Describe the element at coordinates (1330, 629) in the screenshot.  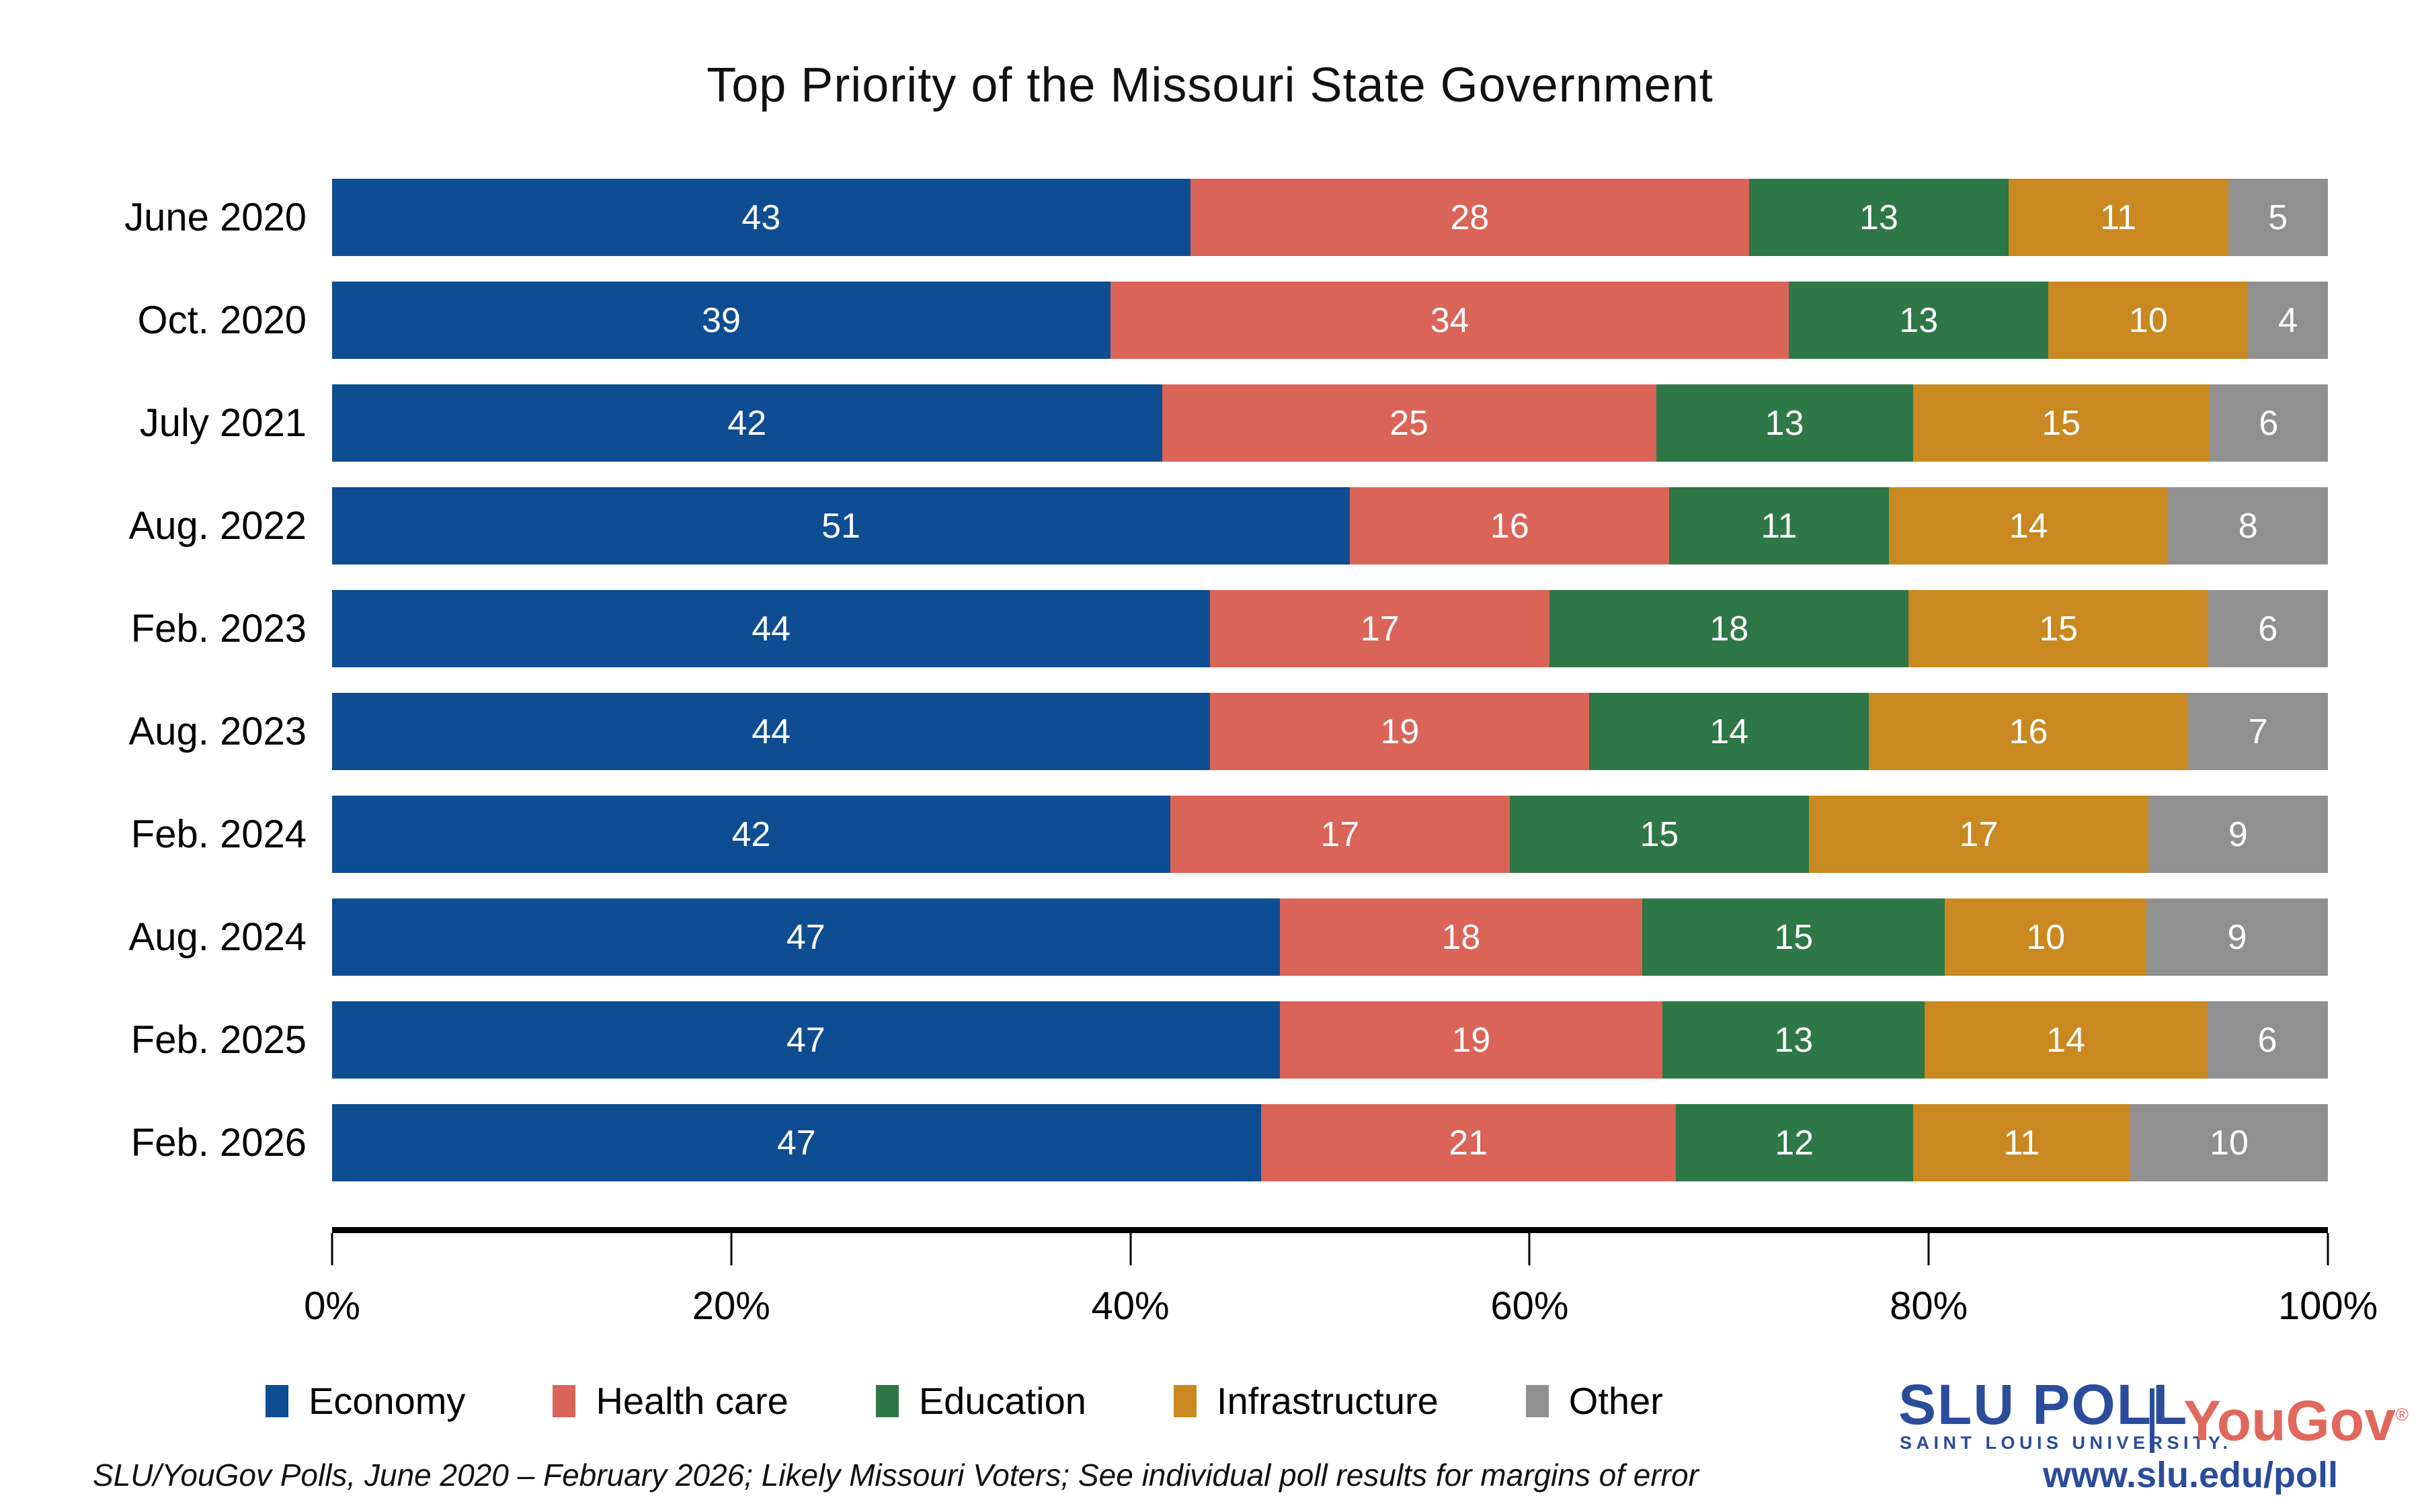
I see `bar-stack: 44 17 18 15 6` at that location.